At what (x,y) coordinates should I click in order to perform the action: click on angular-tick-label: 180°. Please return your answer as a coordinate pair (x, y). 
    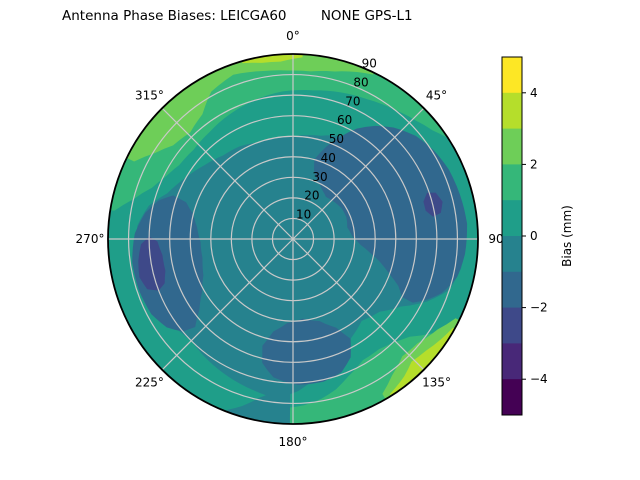
    Looking at the image, I should click on (293, 442).